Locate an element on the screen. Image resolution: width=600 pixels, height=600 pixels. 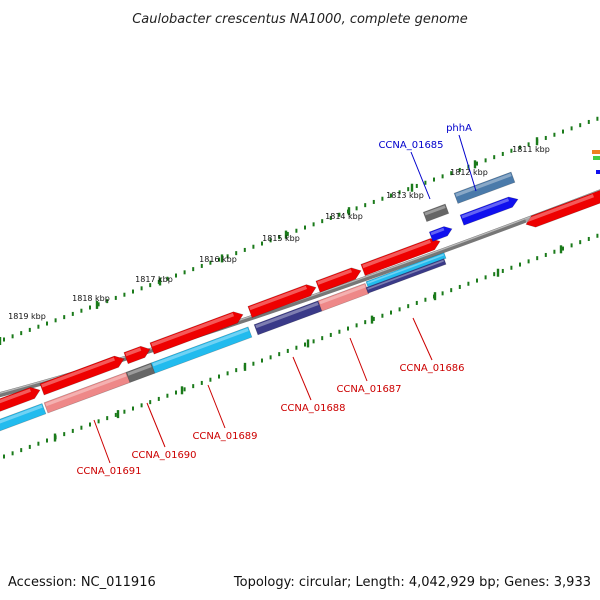
gene-label: CCNA_01687 is located at coordinates (368, 389).